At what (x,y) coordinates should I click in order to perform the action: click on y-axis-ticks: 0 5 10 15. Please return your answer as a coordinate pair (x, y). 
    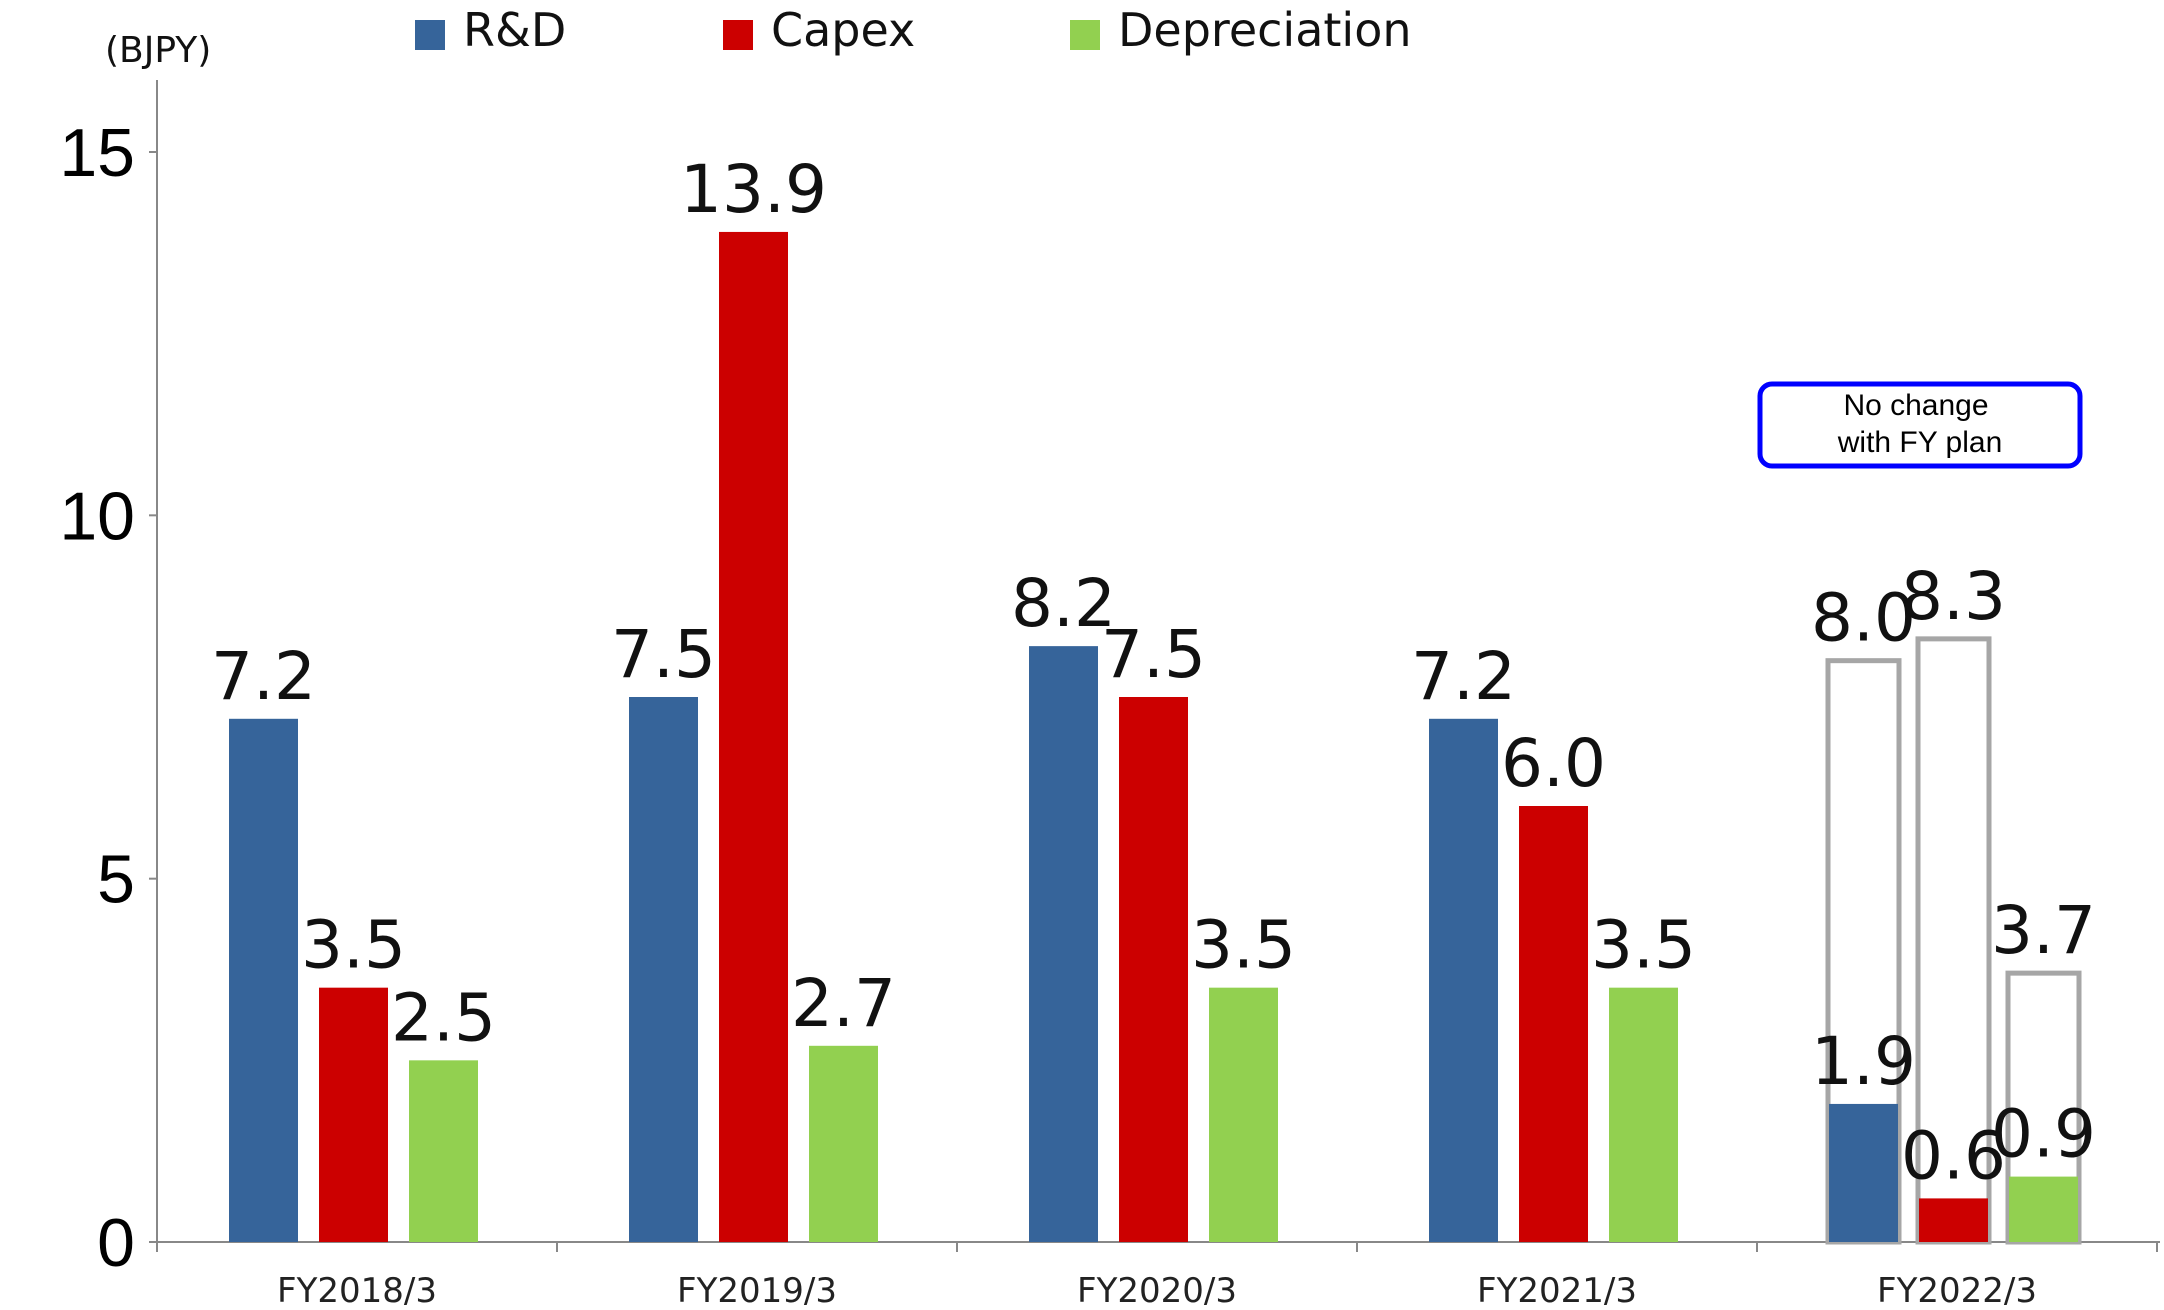
    Looking at the image, I should click on (108, 698).